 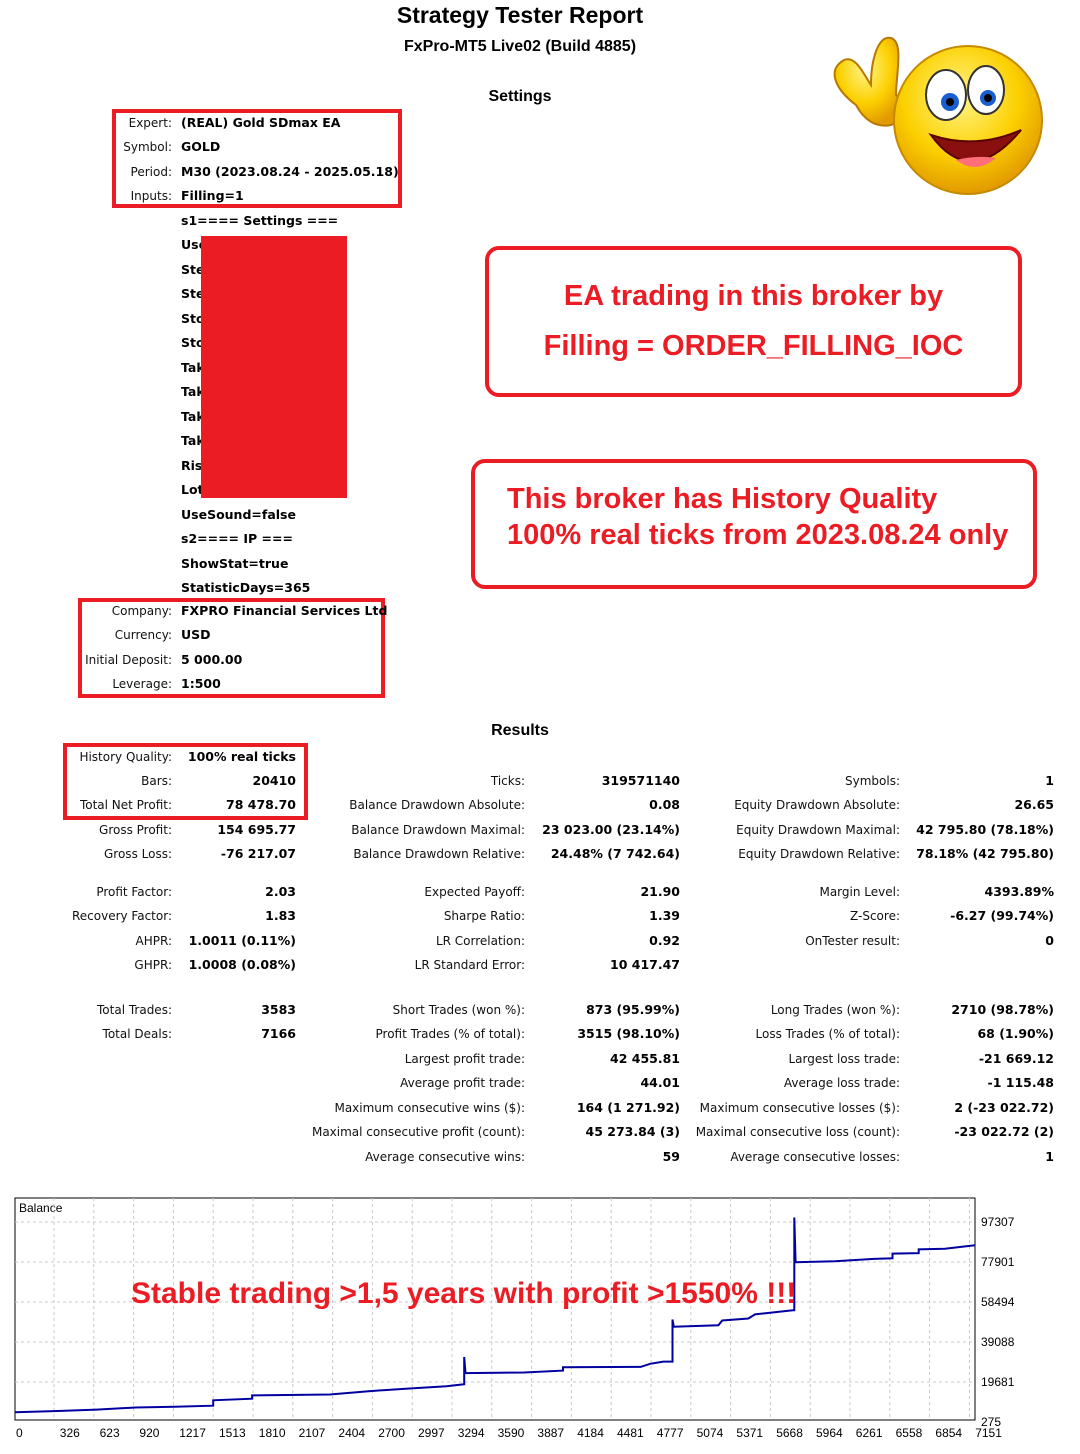 What do you see at coordinates (474, 892) in the screenshot?
I see `result-label: Expected Payoff:` at bounding box center [474, 892].